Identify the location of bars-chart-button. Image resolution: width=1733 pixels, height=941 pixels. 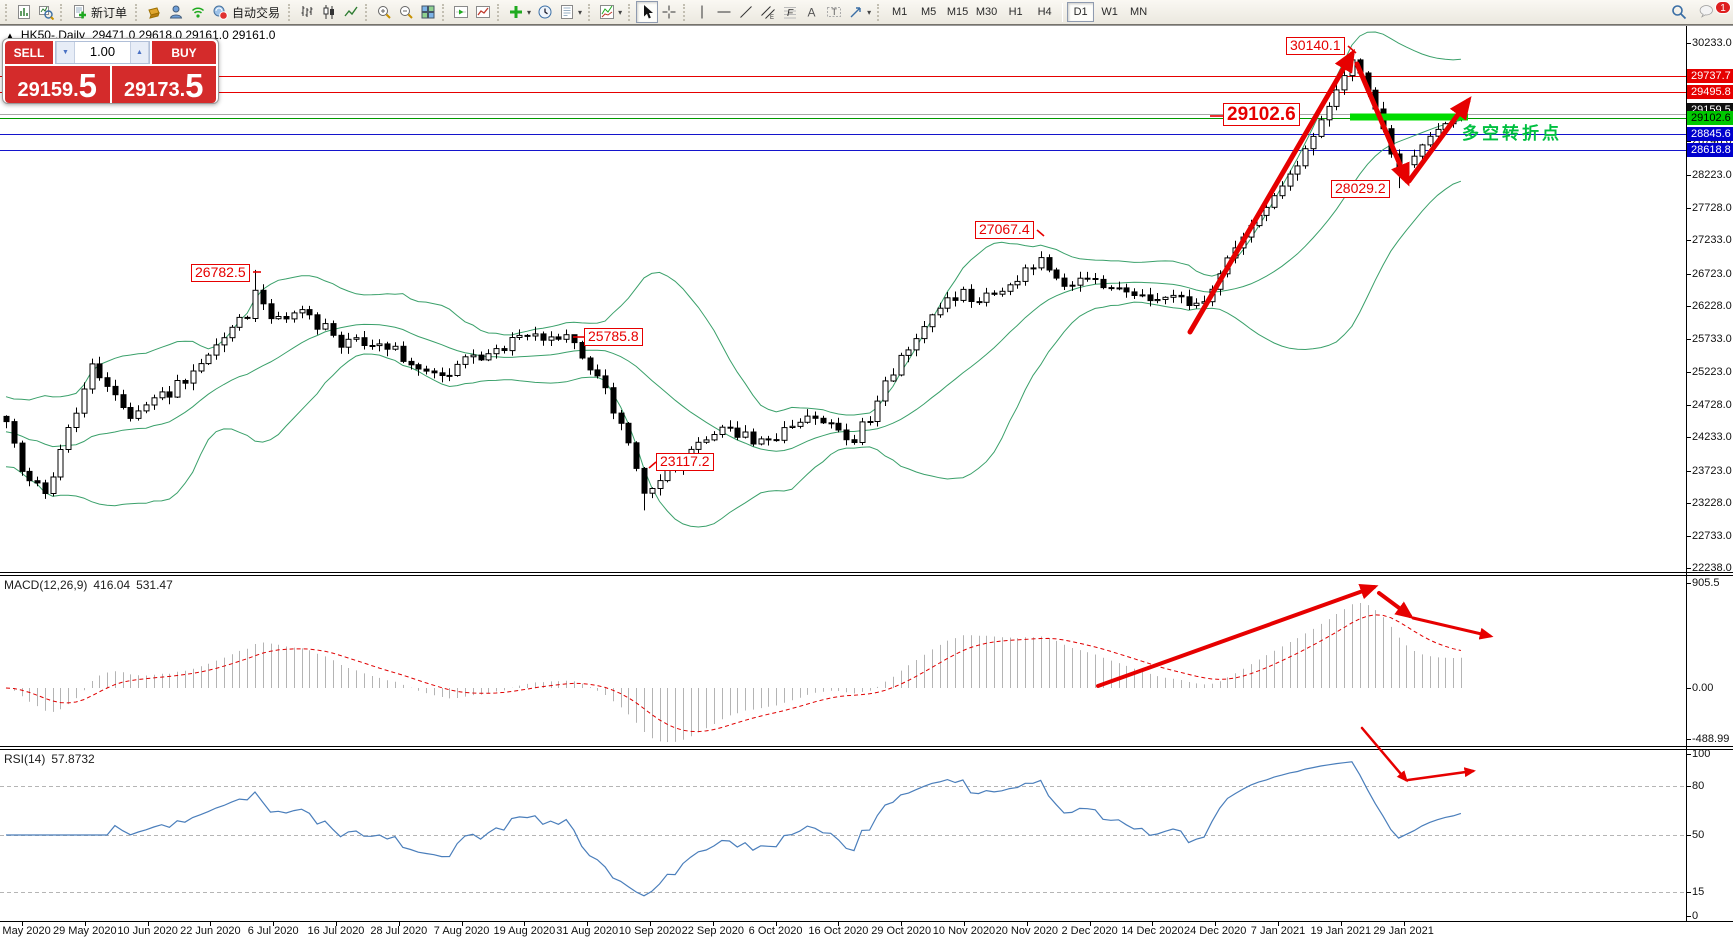
(307, 12).